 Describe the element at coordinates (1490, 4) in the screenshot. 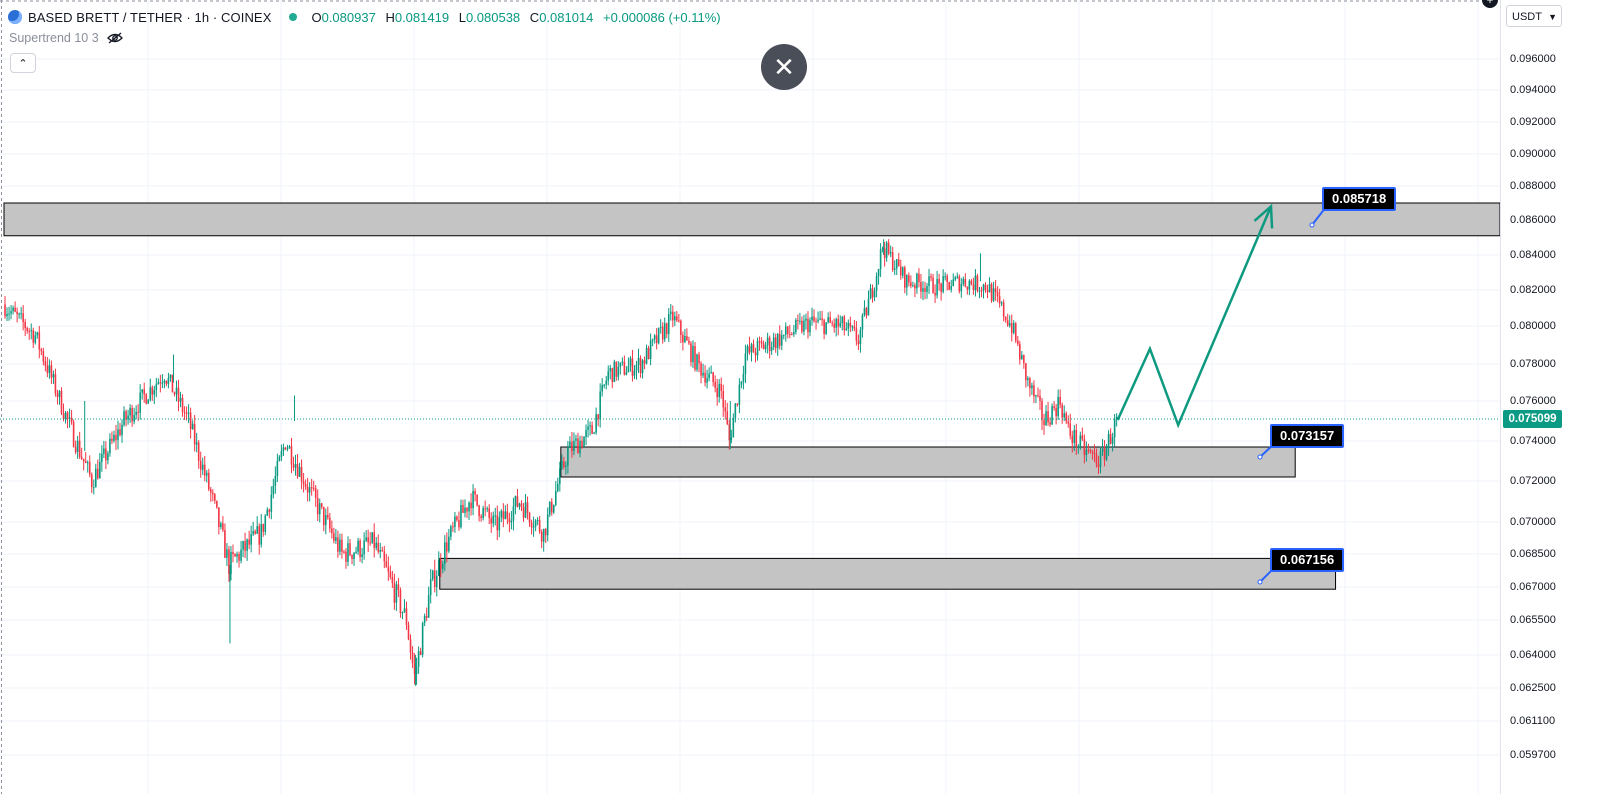

I see `plus-icon: +` at that location.